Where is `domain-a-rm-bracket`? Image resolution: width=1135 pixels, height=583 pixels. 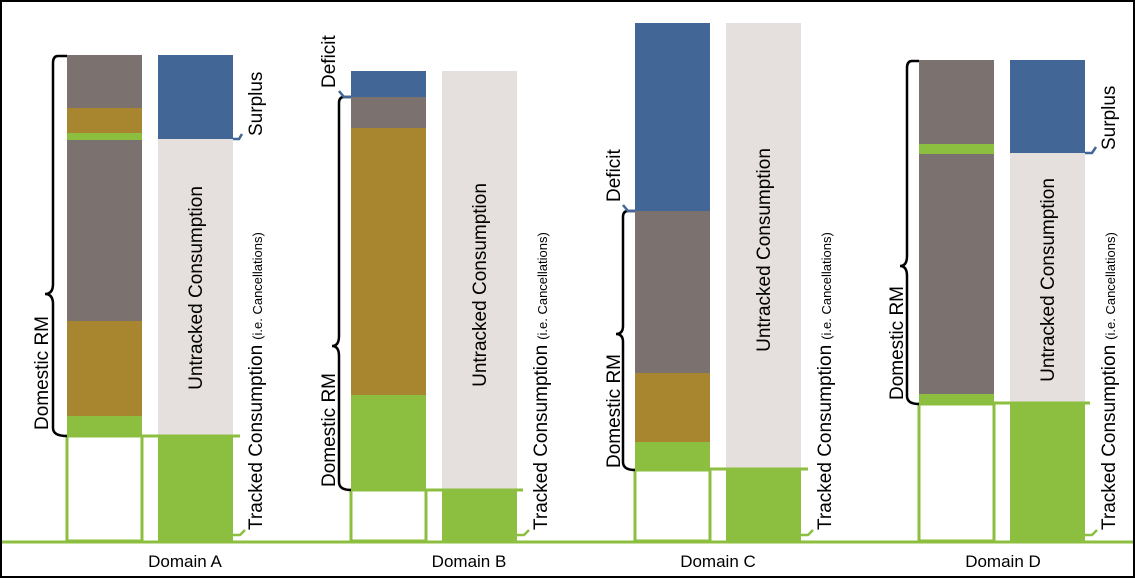
domain-a-rm-bracket is located at coordinates (56, 246).